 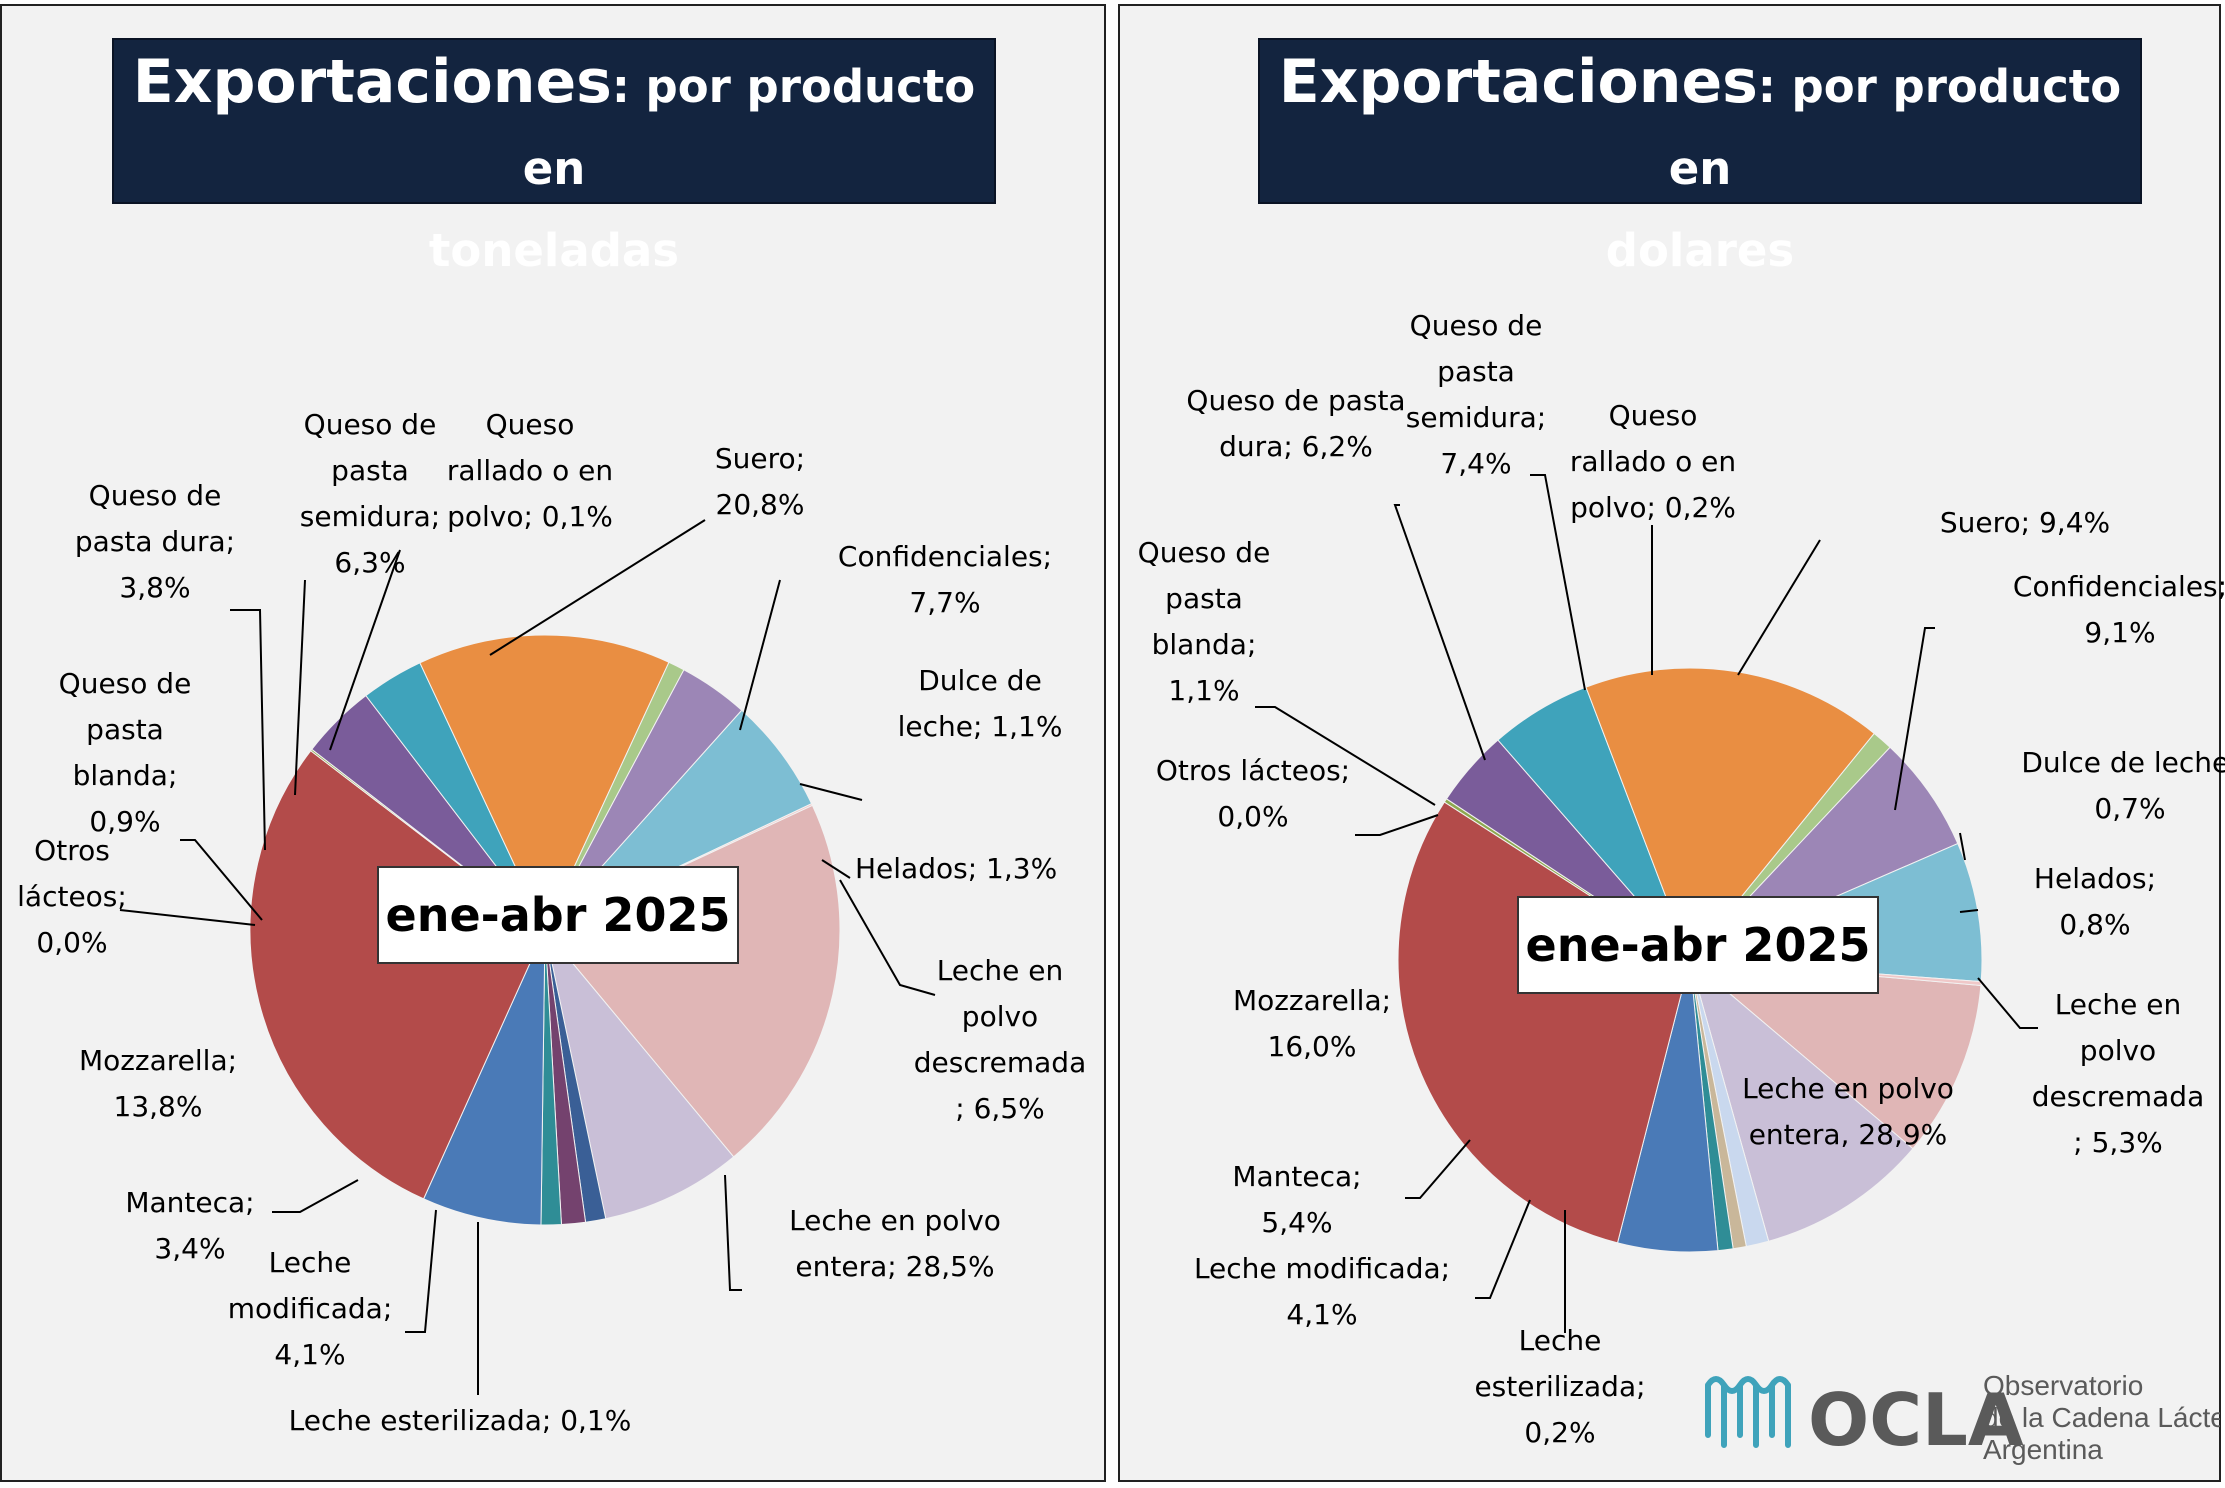 I want to click on data-label: Mozzarella; 13,8%, so click(x=158, y=1083).